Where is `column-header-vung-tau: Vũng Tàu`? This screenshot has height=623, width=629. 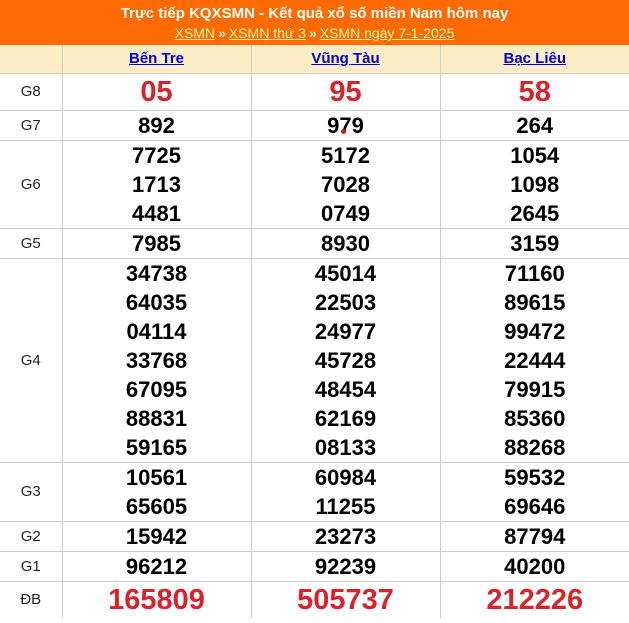
column-header-vung-tau: Vũng Tàu is located at coordinates (345, 59).